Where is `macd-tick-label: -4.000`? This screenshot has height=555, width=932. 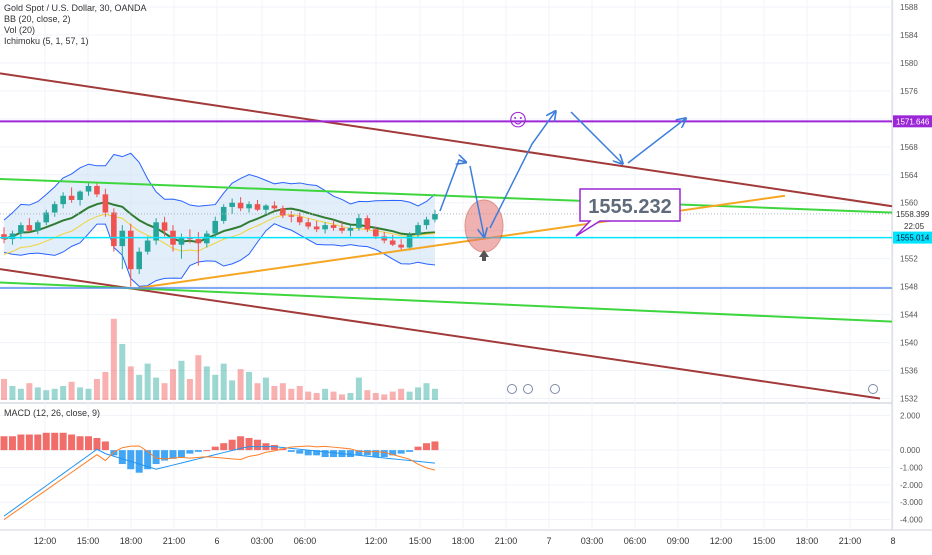 macd-tick-label: -4.000 is located at coordinates (911, 520).